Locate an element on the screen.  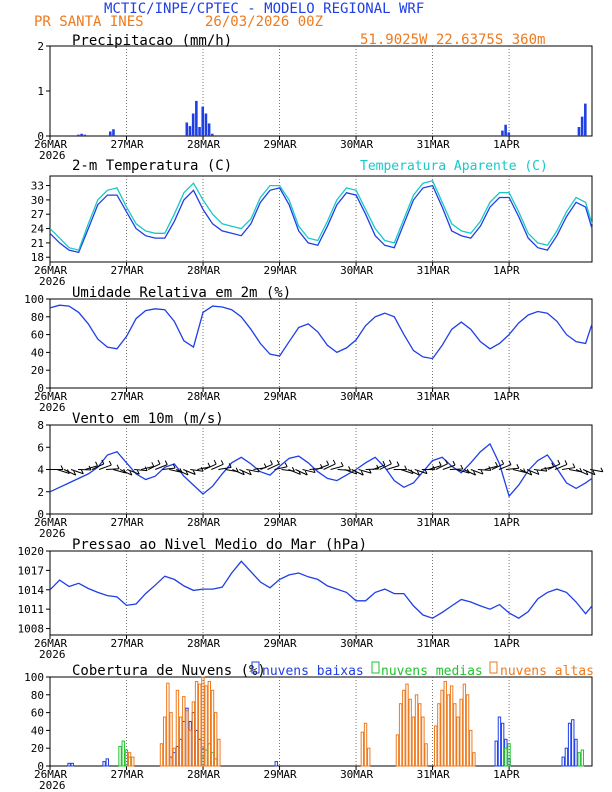
y-tick-label: 30 is located at coordinates (37, 200).